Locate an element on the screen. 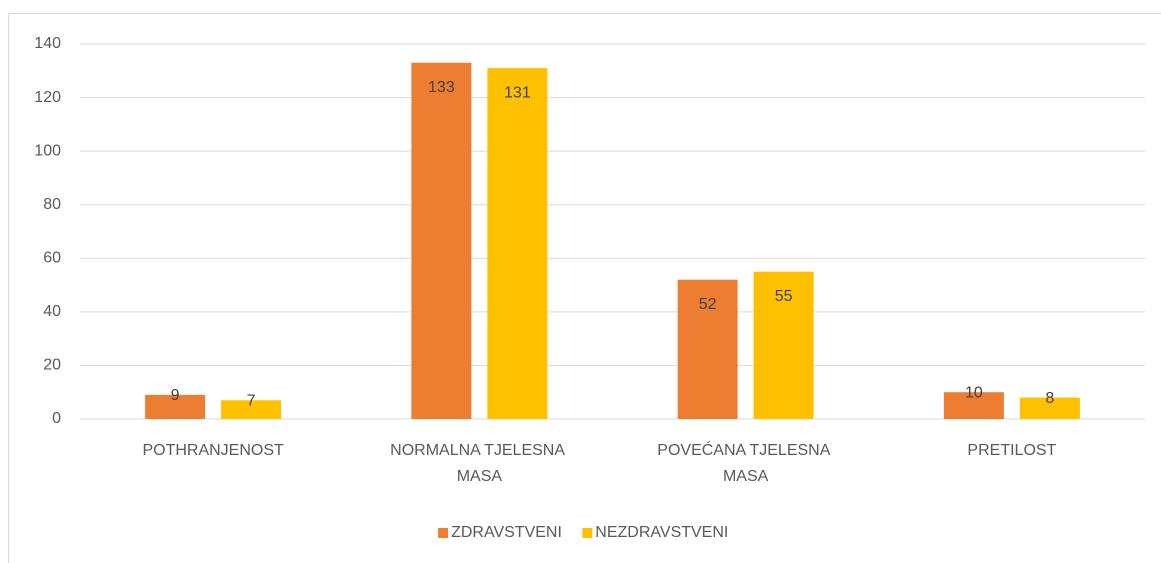 The height and width of the screenshot is (563, 1161). x-tick-label: PRETILOST is located at coordinates (1011, 450).